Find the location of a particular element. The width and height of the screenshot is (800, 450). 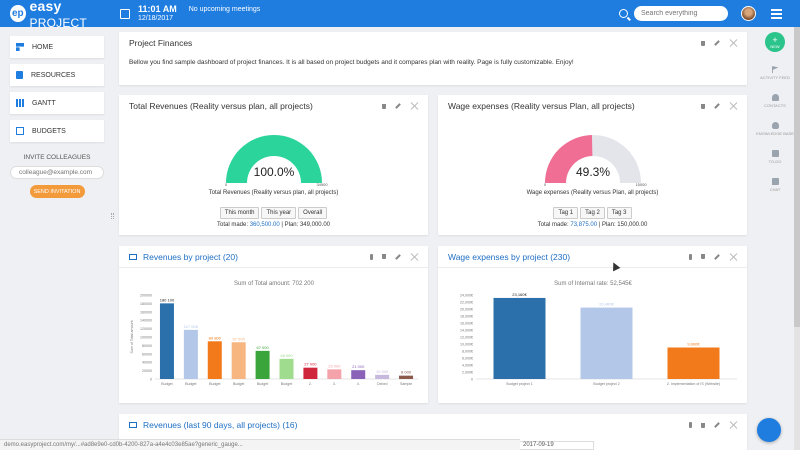

tab-this-month: This month is located at coordinates (239, 213).